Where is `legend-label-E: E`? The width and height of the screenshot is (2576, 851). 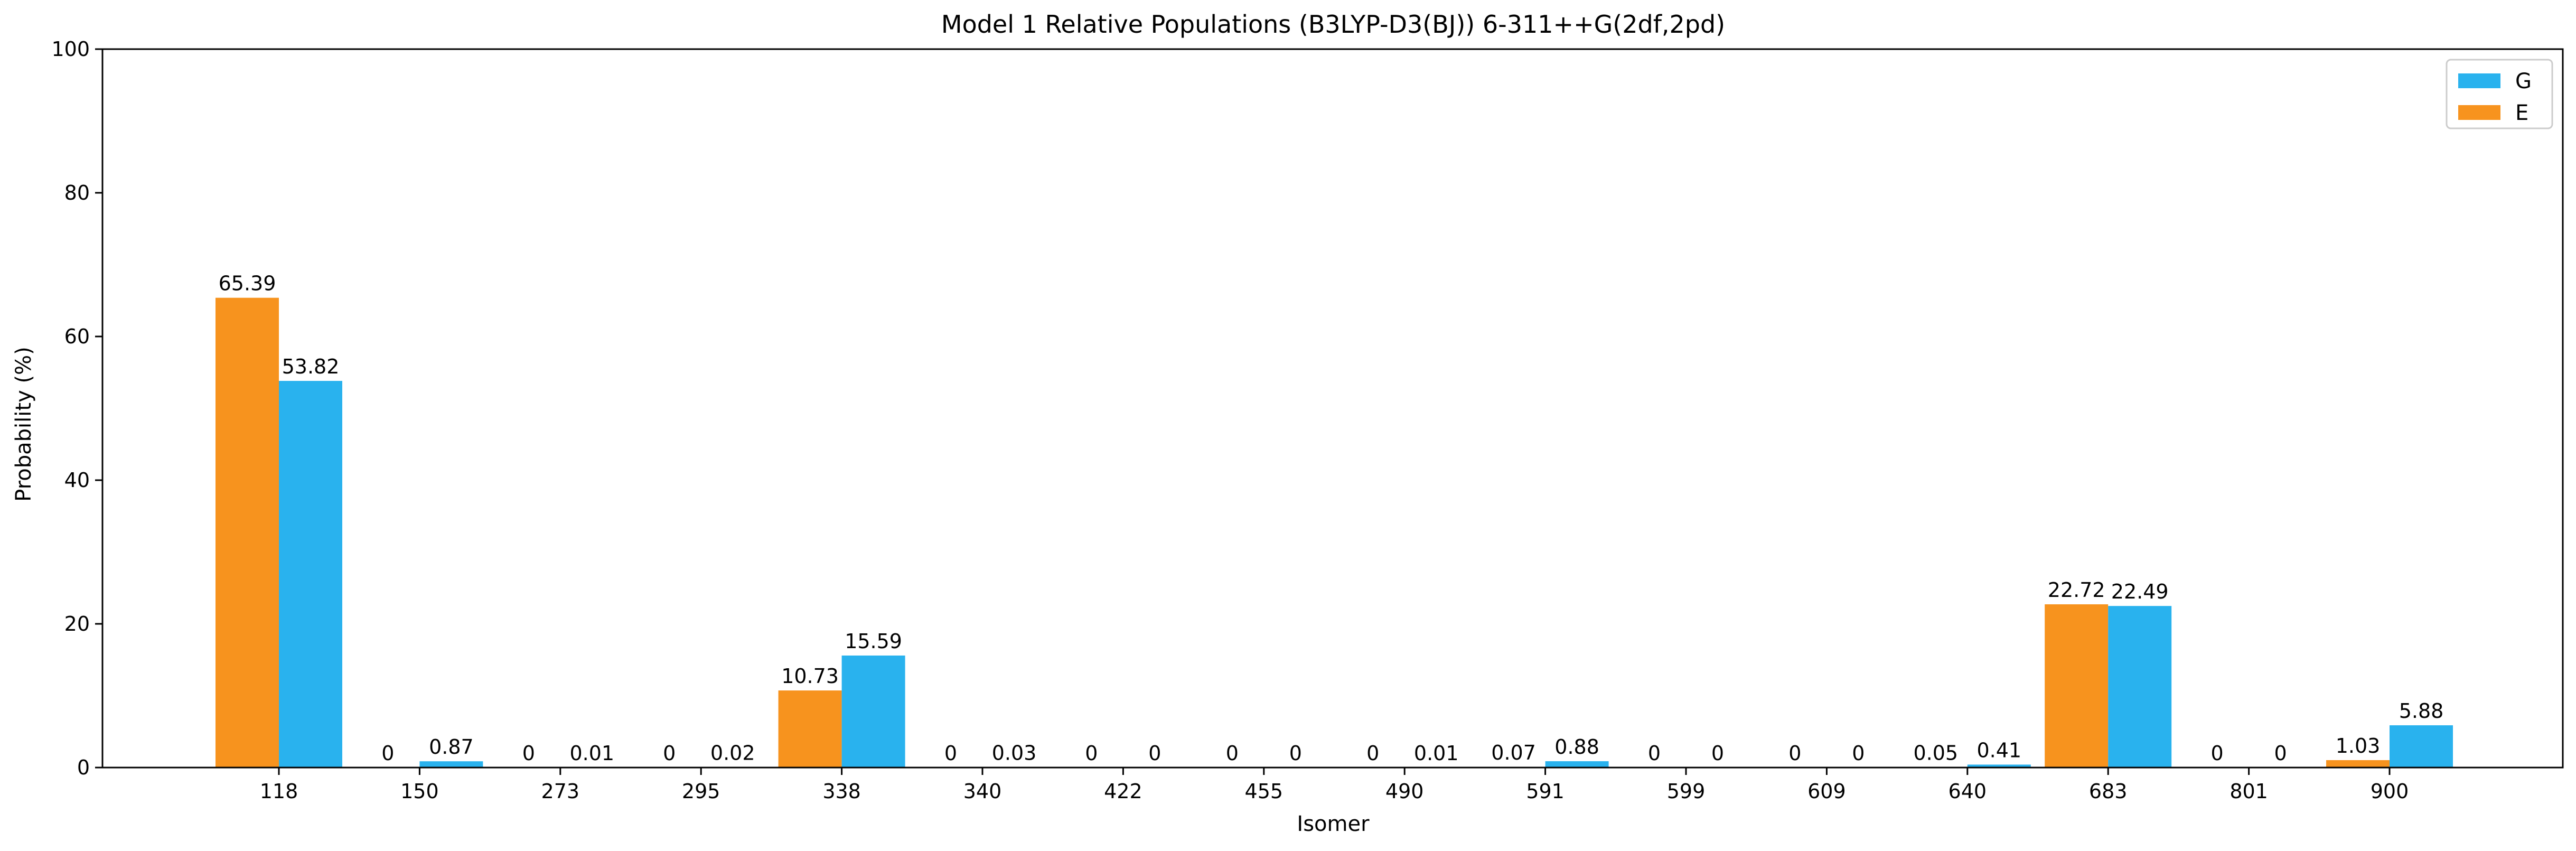 legend-label-E: E is located at coordinates (2521, 113).